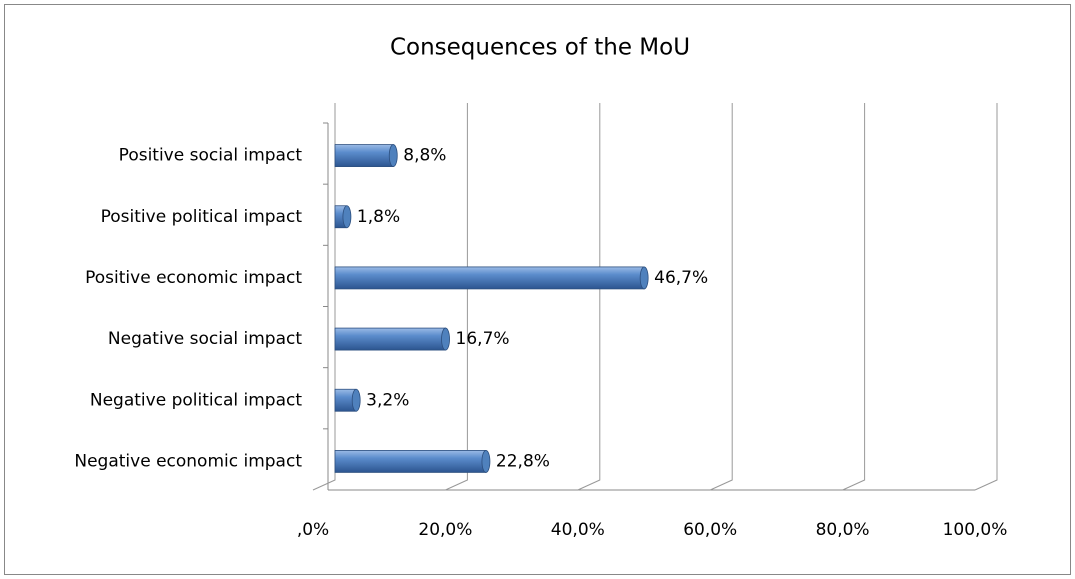 The width and height of the screenshot is (1075, 579). Describe the element at coordinates (202, 217) in the screenshot. I see `y-tick-label: Positive political impact` at that location.